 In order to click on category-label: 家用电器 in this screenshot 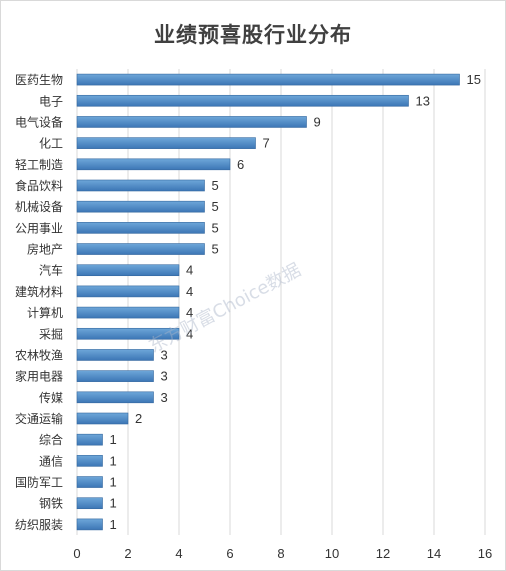, I will do `click(39, 376)`.